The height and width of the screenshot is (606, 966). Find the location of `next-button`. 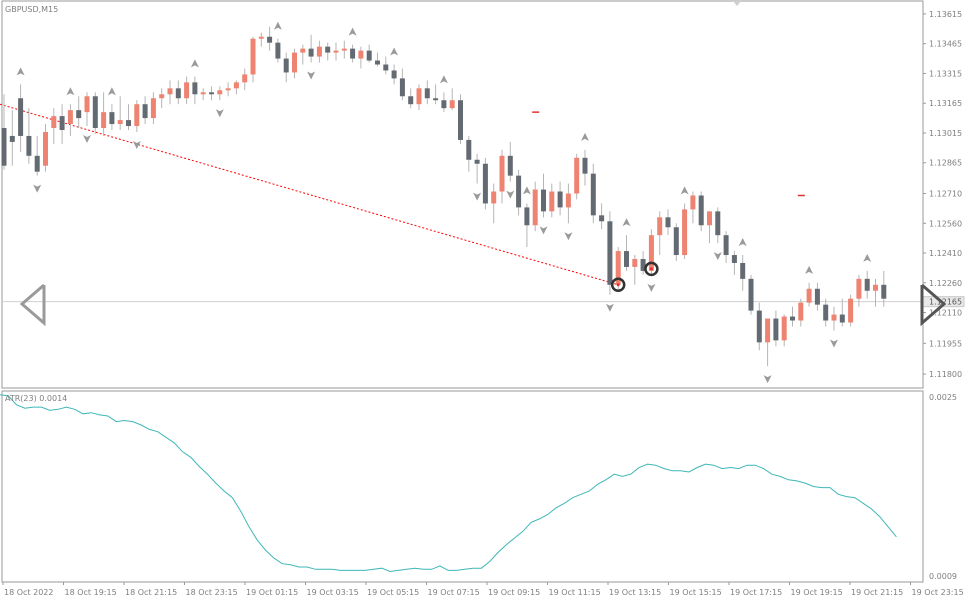

next-button is located at coordinates (933, 304).